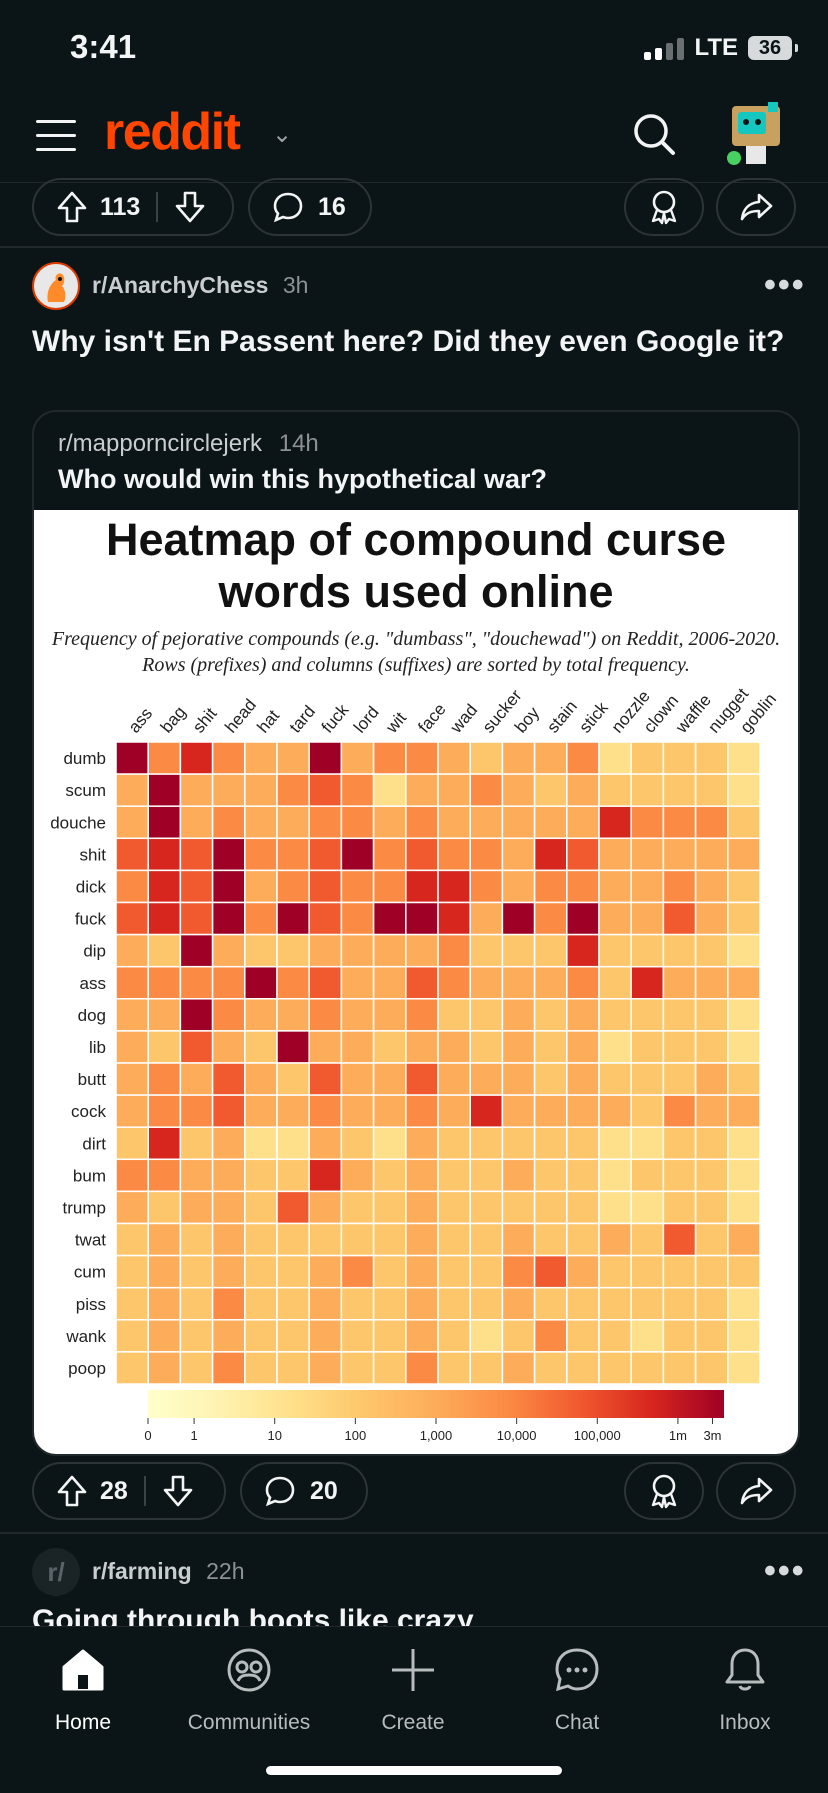 The height and width of the screenshot is (1793, 828). Describe the element at coordinates (84, 758) in the screenshot. I see `row-label: dumb` at that location.